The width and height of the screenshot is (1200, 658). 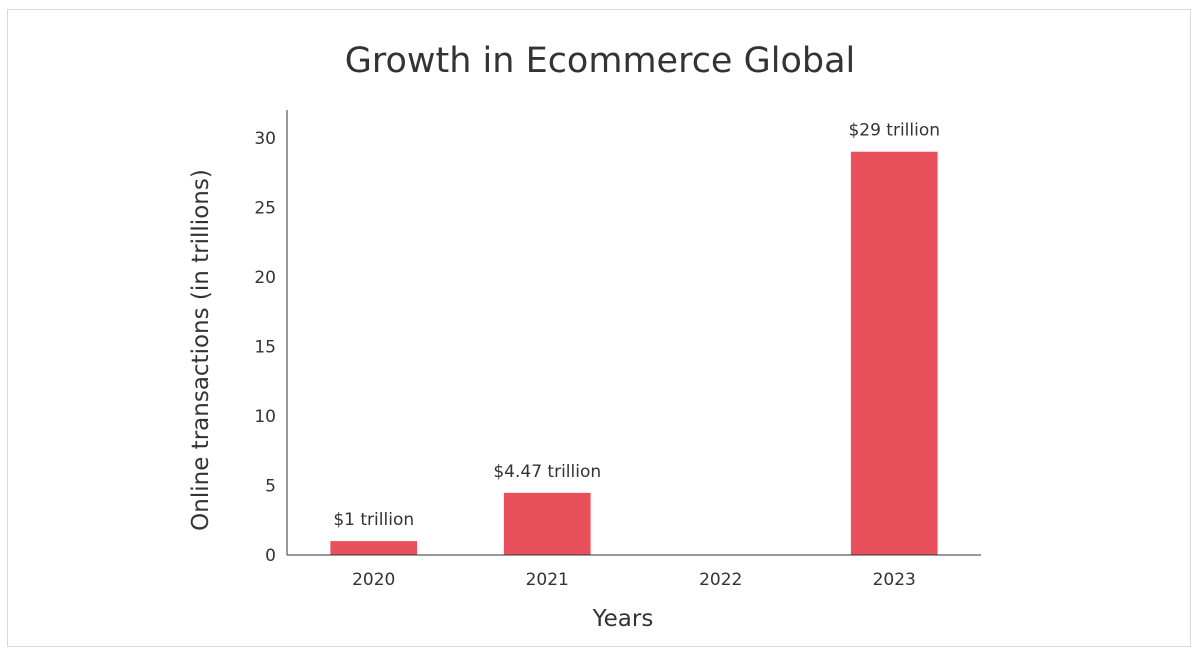 What do you see at coordinates (373, 580) in the screenshot?
I see `x-tick-label: 2020` at bounding box center [373, 580].